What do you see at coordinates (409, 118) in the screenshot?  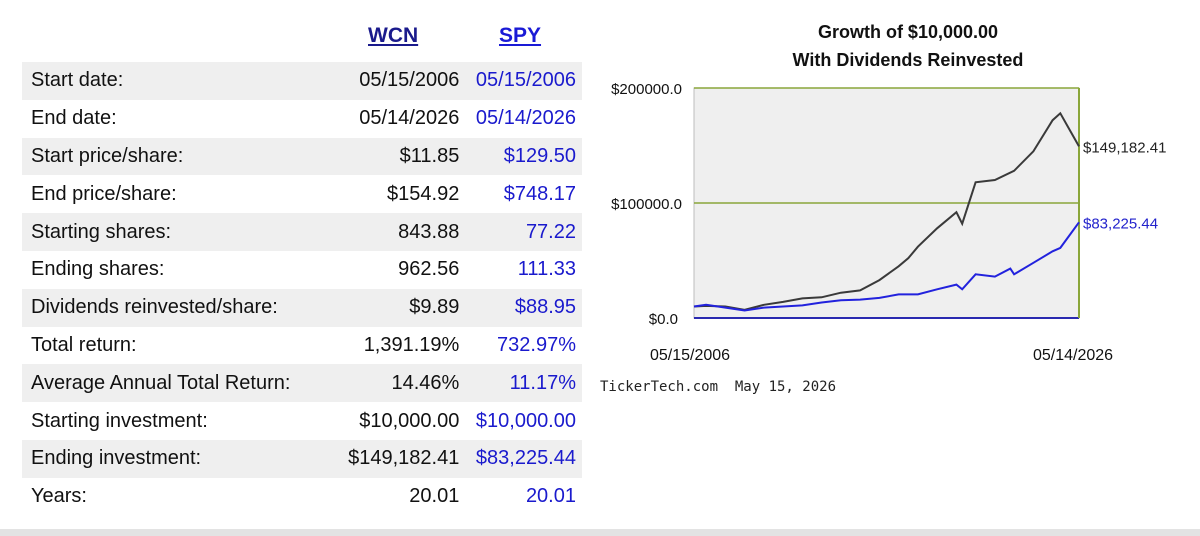 I see `wcn-value: 05/14/2026` at bounding box center [409, 118].